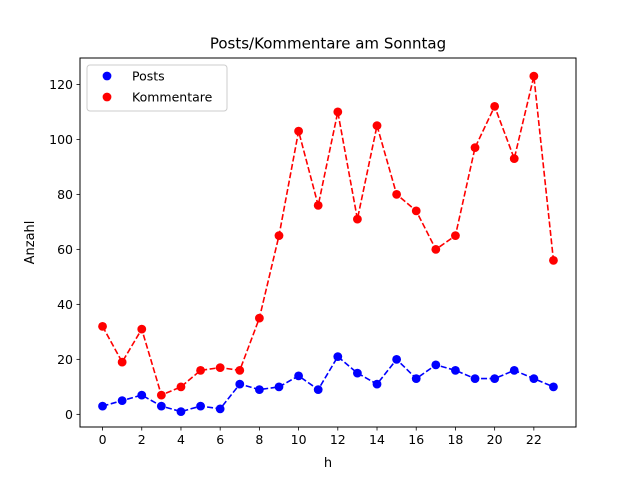  Describe the element at coordinates (455, 439) in the screenshot. I see `x-tick-label: 18` at that location.